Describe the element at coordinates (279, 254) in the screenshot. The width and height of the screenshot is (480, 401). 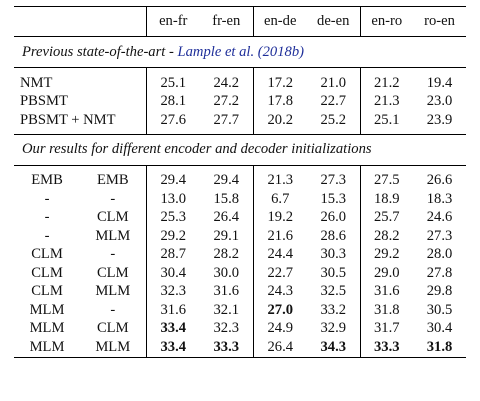
I see `bleu-score-cell: 24.4` at that location.